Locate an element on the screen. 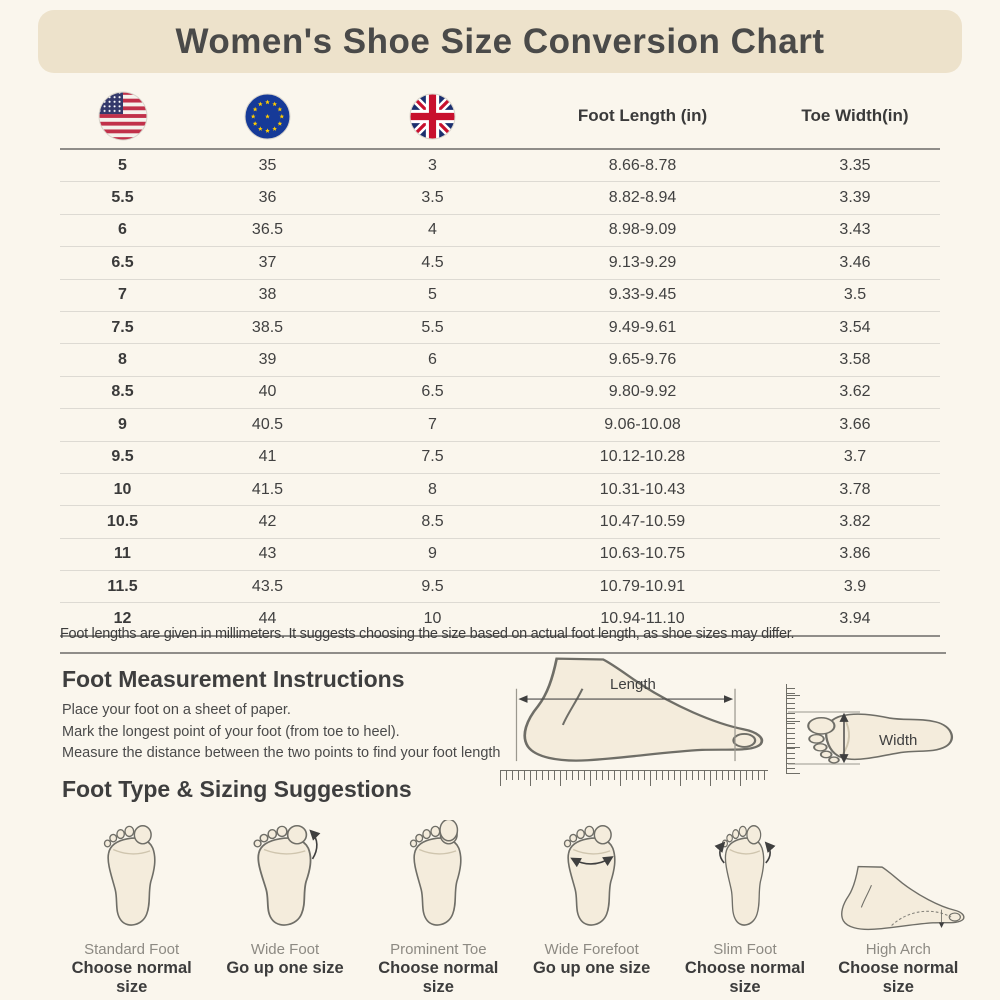  table-row: 9 40.5 7 9.06-10.08 3.66 is located at coordinates (500, 425).